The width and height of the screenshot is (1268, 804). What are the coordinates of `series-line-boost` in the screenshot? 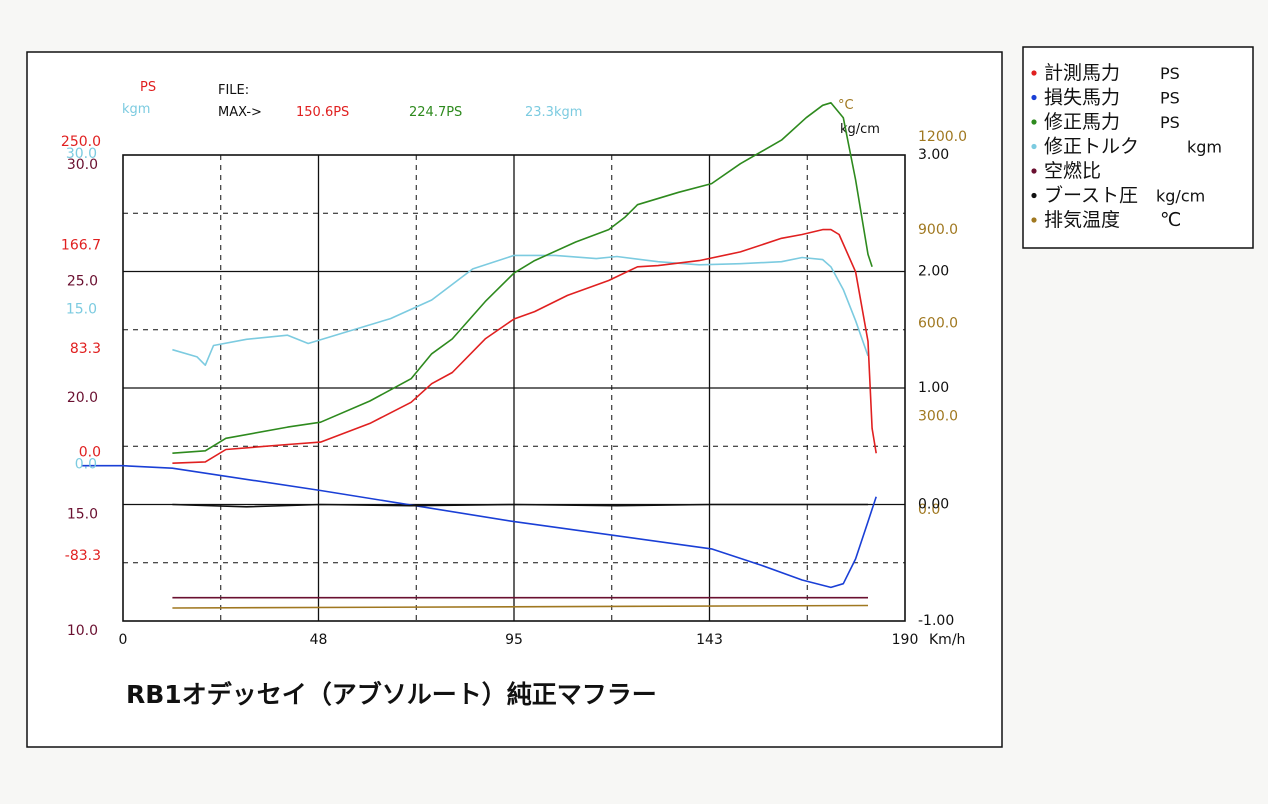 It's located at (520, 505).